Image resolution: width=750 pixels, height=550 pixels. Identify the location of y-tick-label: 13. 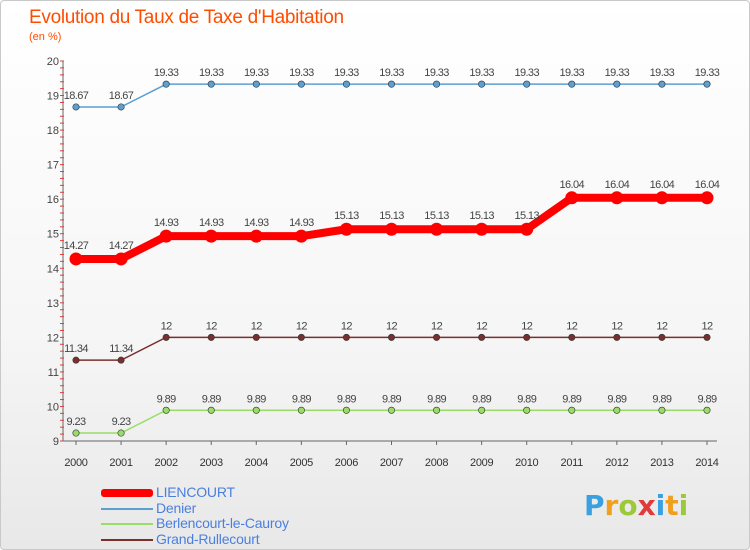
(53, 304).